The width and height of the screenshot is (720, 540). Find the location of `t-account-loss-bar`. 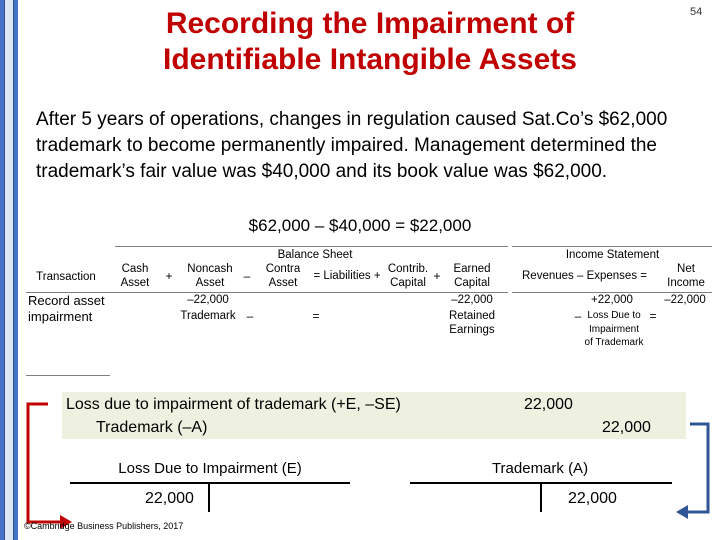

t-account-loss-bar is located at coordinates (210, 483).